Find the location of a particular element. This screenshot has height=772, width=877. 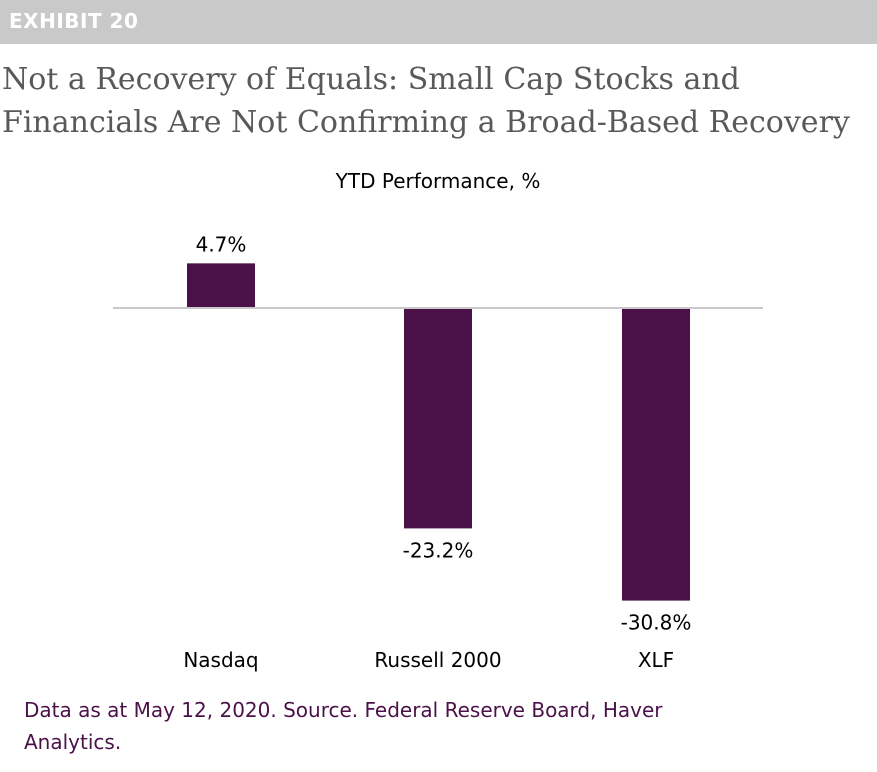

exhibit-header-bar: EXHIBIT 20 is located at coordinates (438, 22).